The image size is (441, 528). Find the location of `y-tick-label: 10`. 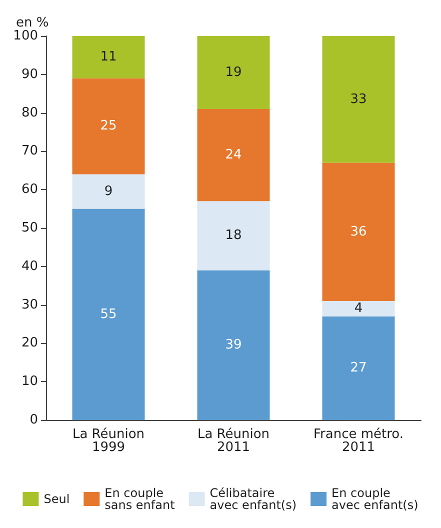

y-tick-label: 10 is located at coordinates (29, 382).